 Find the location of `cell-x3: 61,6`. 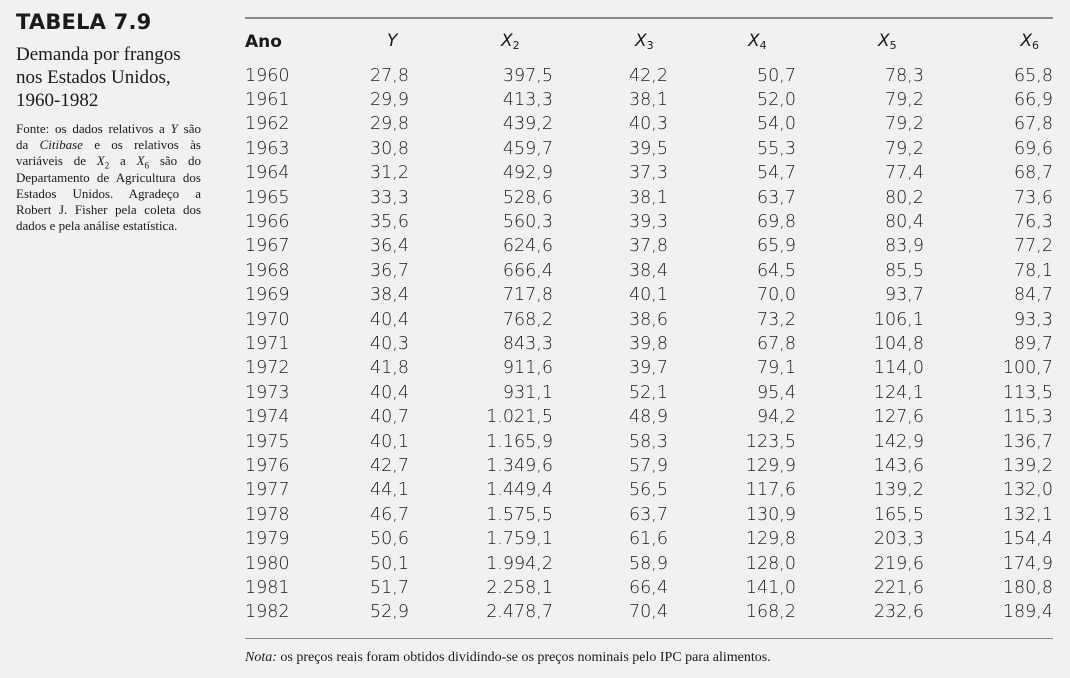

cell-x3: 61,6 is located at coordinates (648, 539).